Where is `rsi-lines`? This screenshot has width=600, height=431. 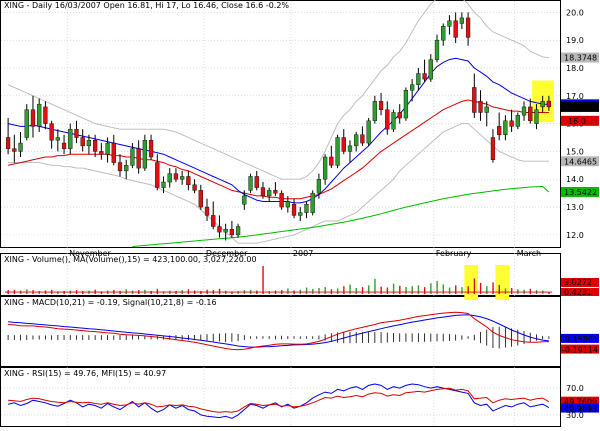
rsi-lines is located at coordinates (280, 401).